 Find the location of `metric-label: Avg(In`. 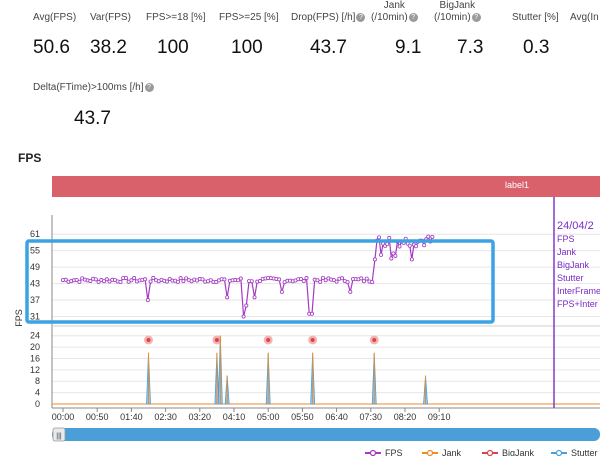

metric-label: Avg(In is located at coordinates (584, 17).